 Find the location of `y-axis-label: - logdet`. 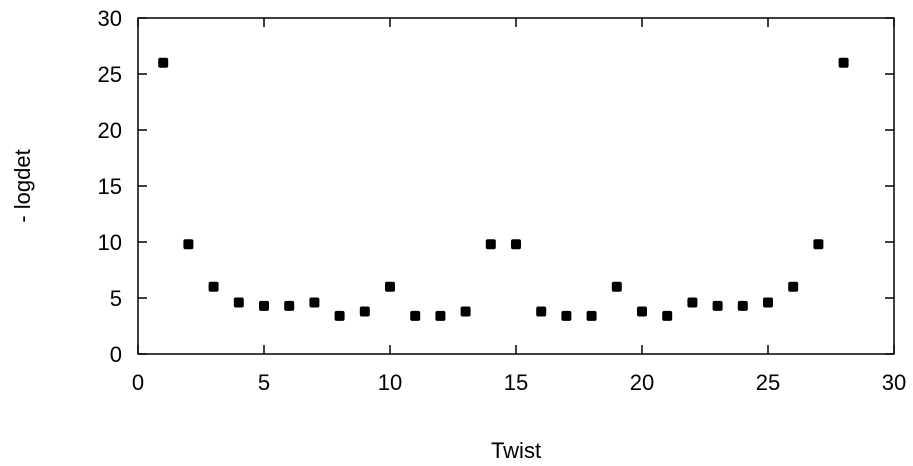

y-axis-label: - logdet is located at coordinates (22, 185).